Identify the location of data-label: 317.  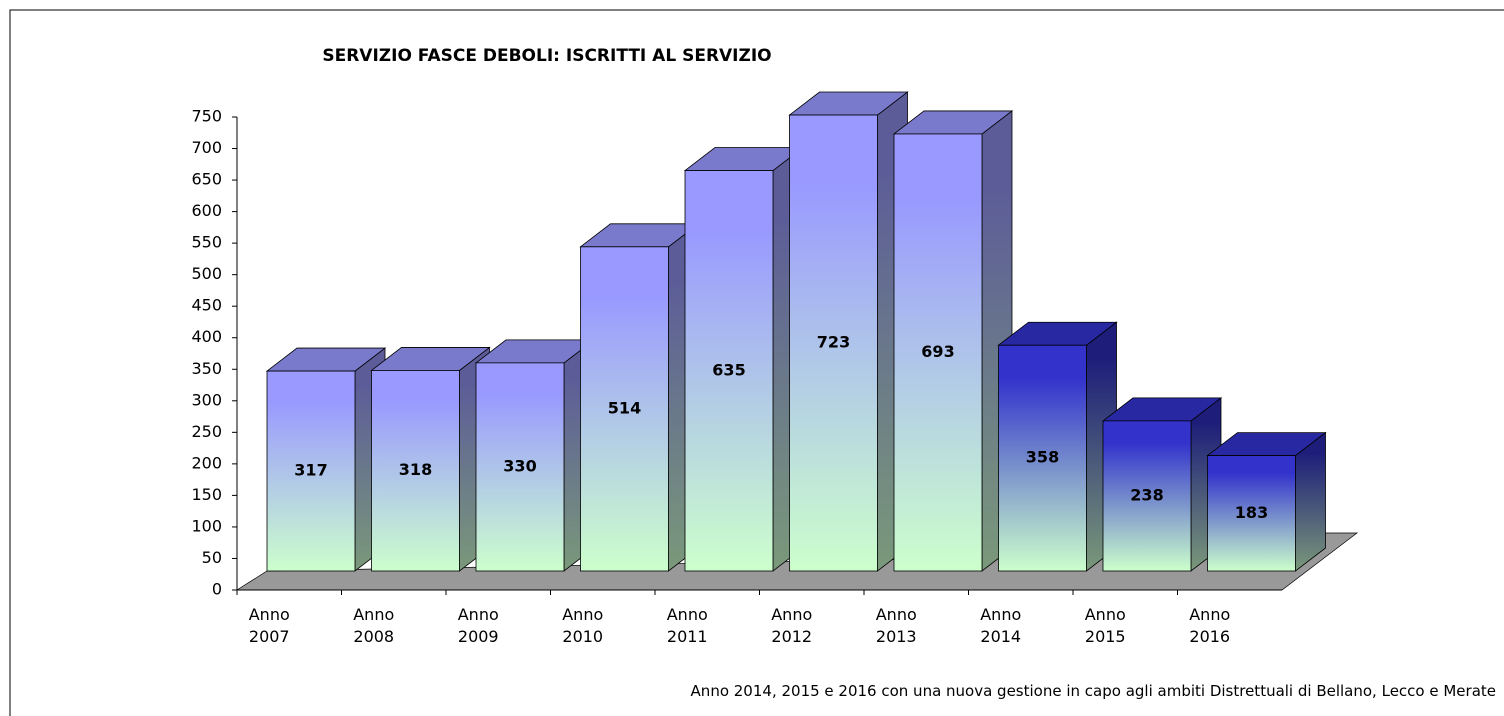
(310, 470).